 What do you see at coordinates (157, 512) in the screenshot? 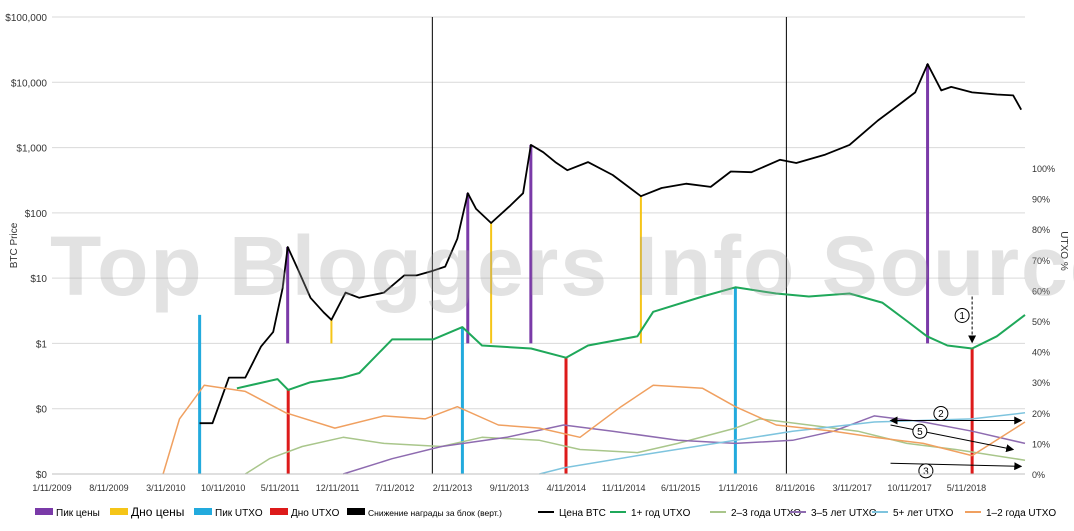
I see `legend-label-1: Дно цены` at bounding box center [157, 512].